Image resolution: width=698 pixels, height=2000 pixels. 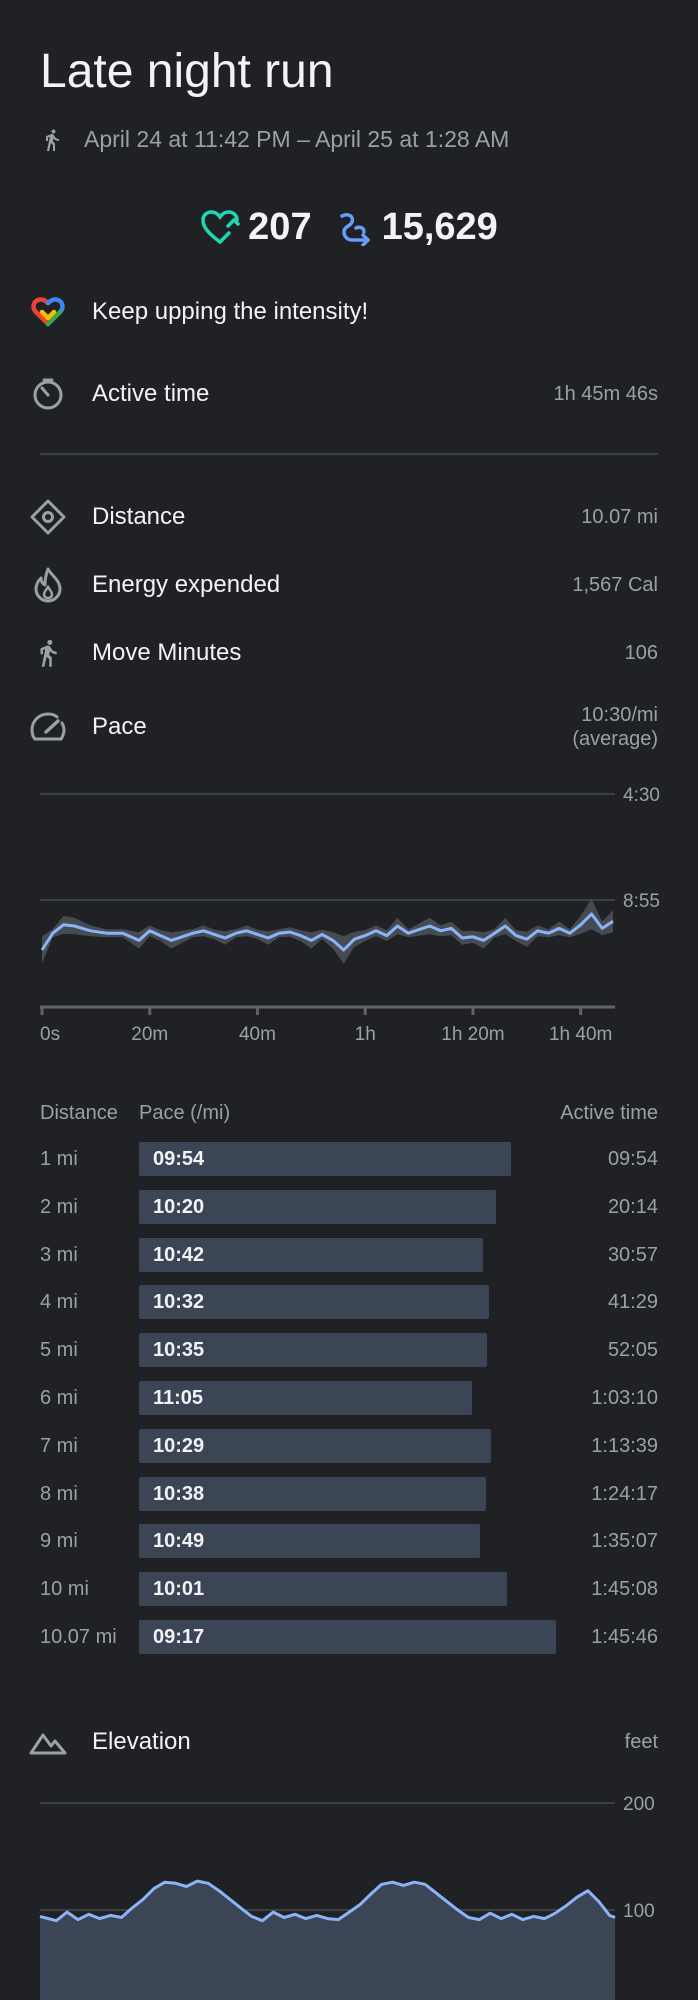 What do you see at coordinates (179, 1637) in the screenshot?
I see `pace-bar-label: 09:17` at bounding box center [179, 1637].